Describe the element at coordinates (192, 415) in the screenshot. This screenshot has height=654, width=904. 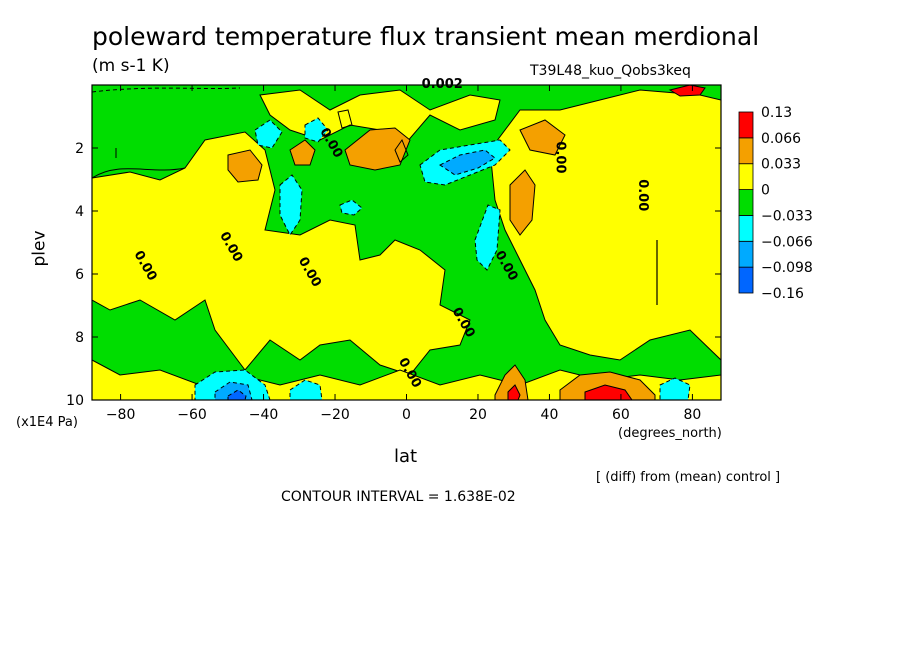
I see `x-tick-label: −60` at that location.